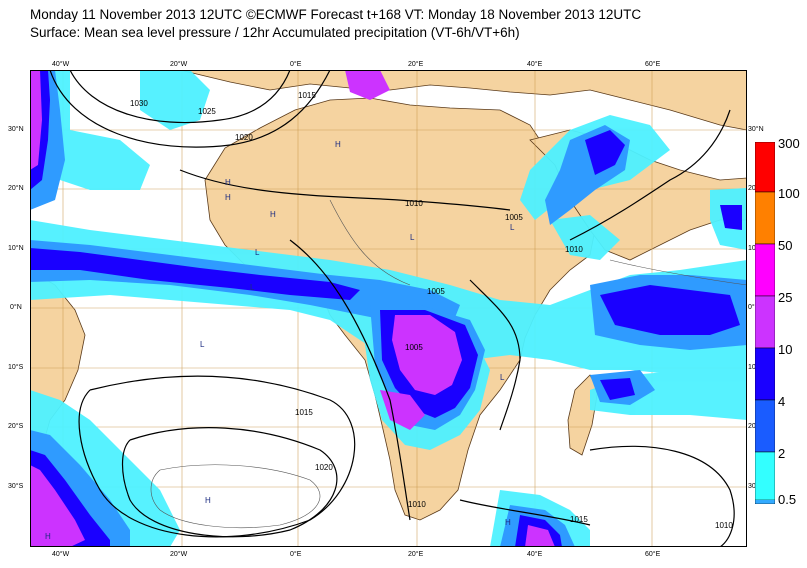  What do you see at coordinates (16, 248) in the screenshot?
I see `lat-label-left: 10°N` at bounding box center [16, 248].